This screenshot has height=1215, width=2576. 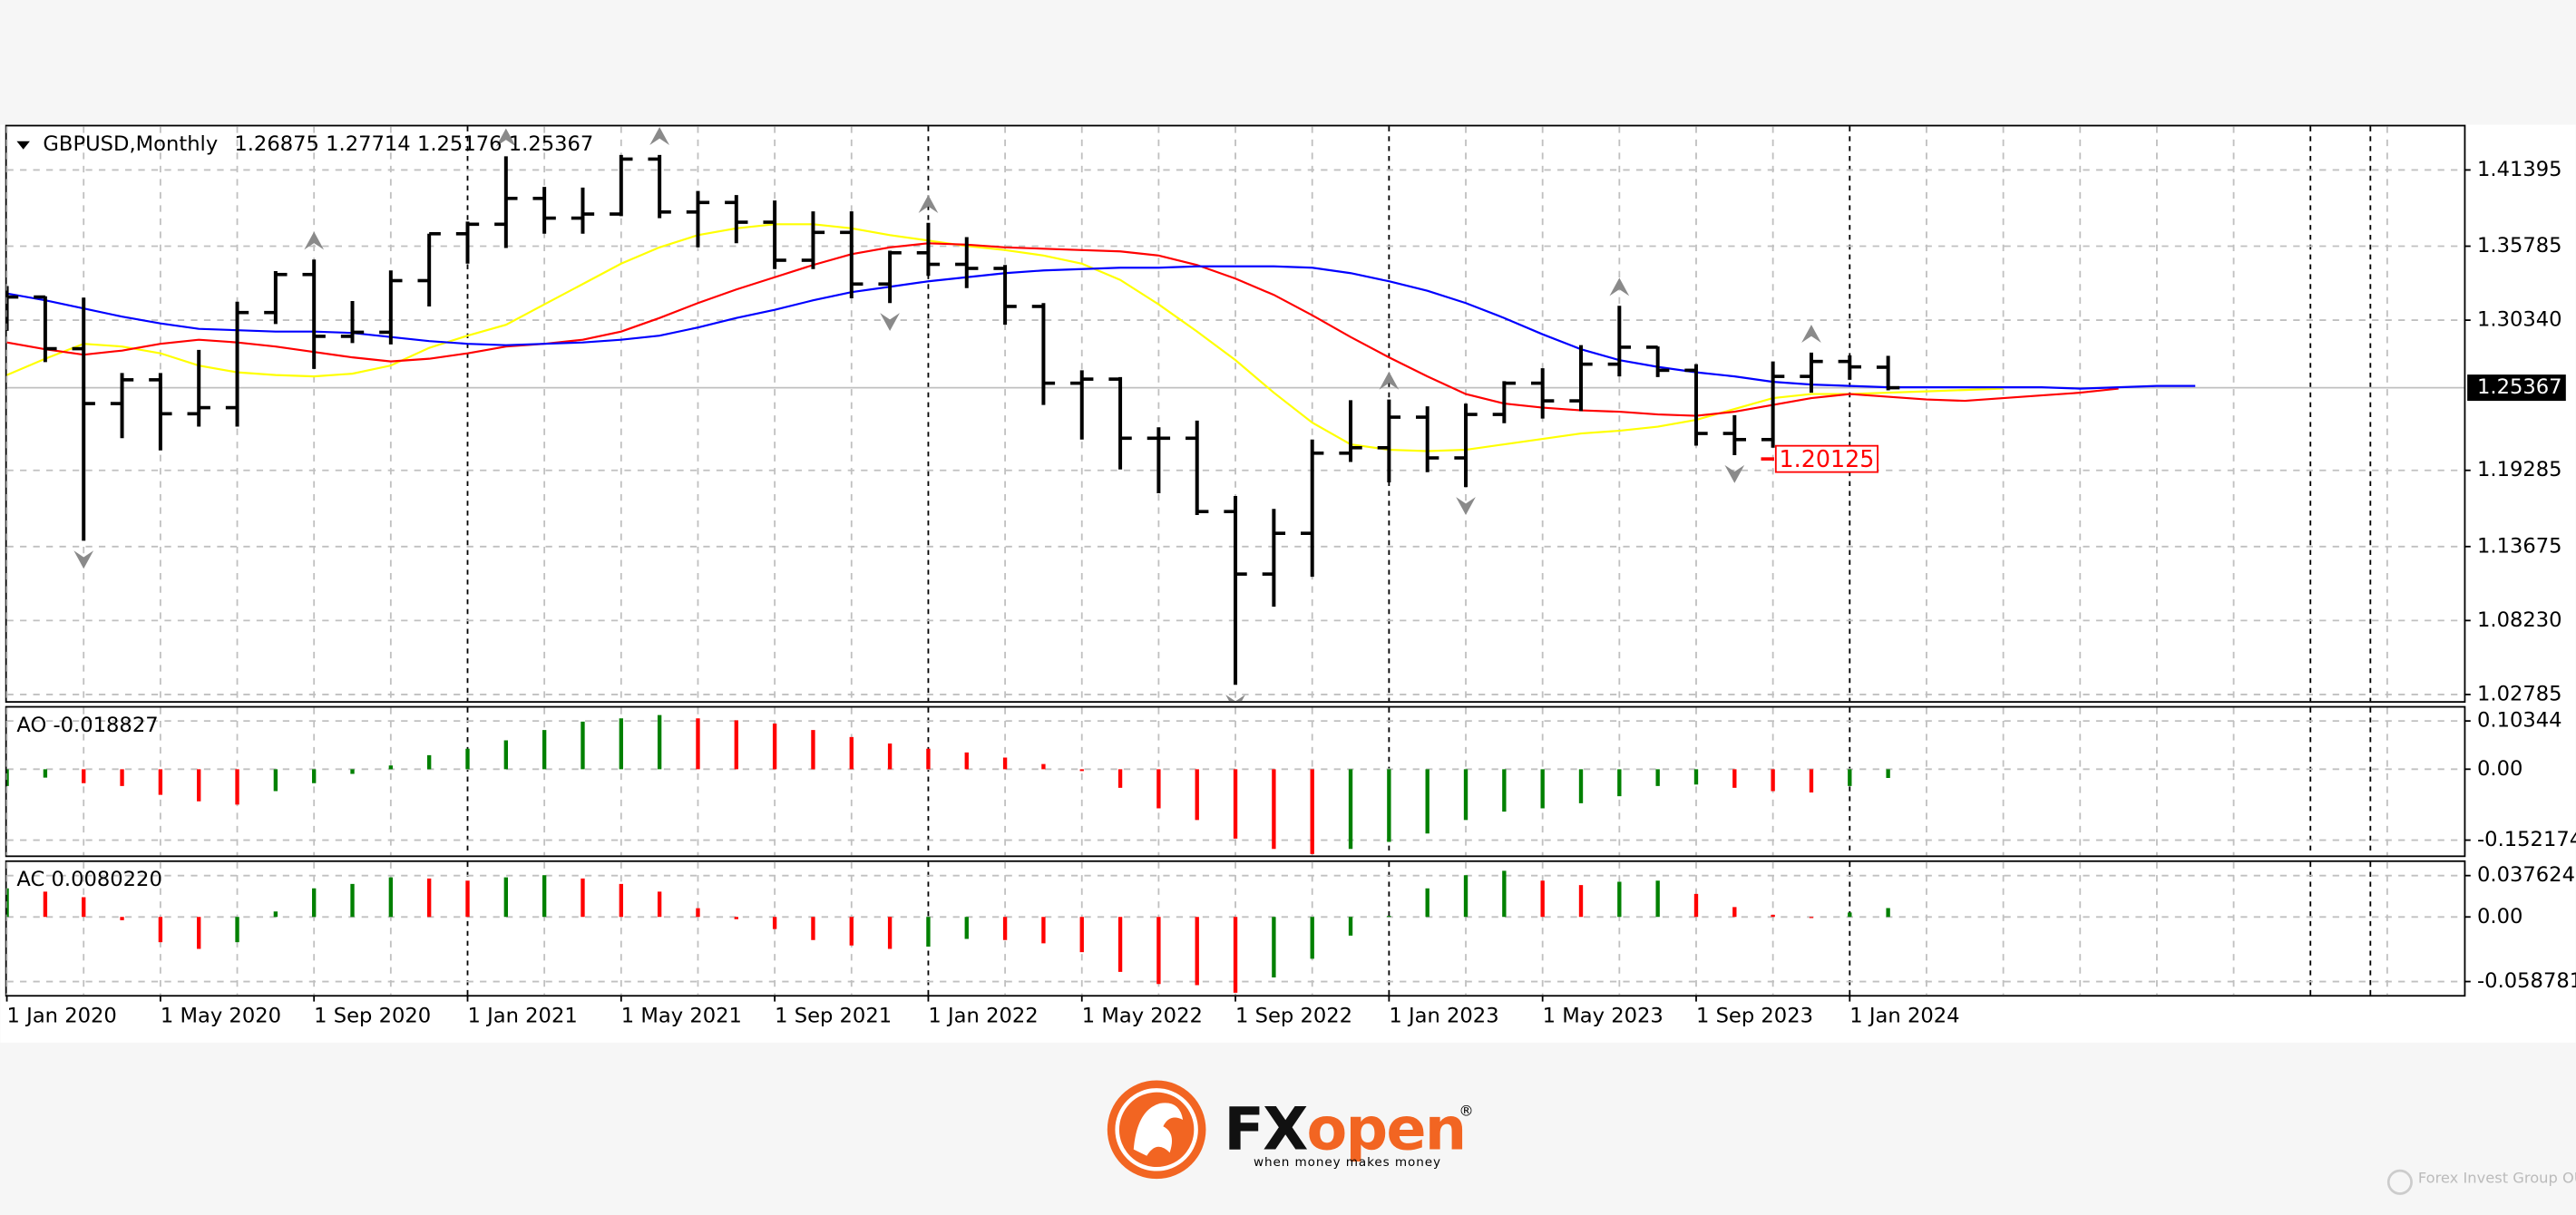 What do you see at coordinates (221, 1015) in the screenshot?
I see `x-tick-label: 1 May 2020` at bounding box center [221, 1015].